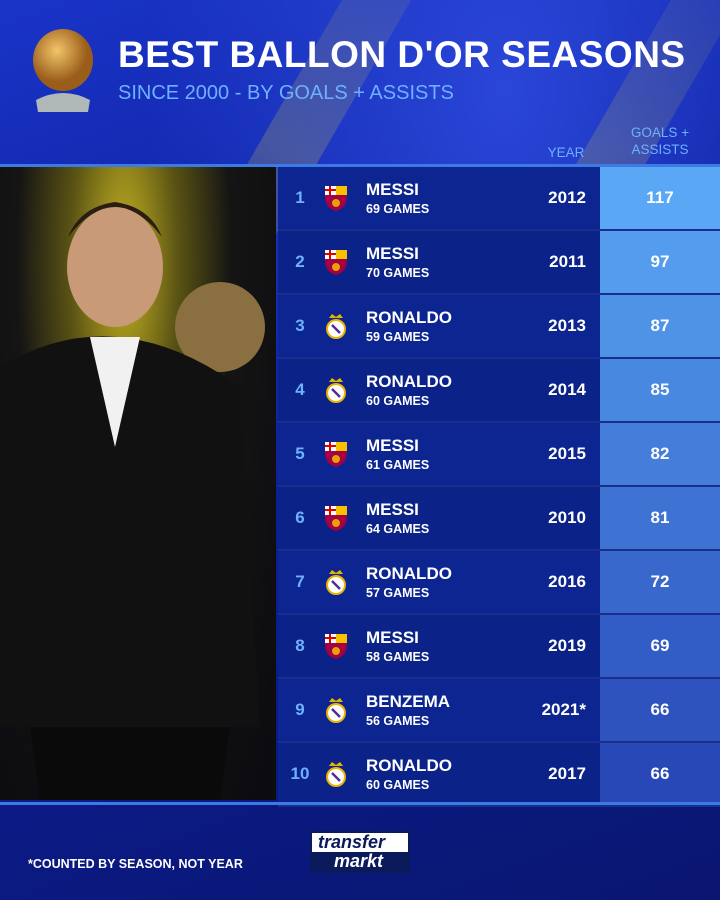 Image resolution: width=720 pixels, height=900 pixels. What do you see at coordinates (300, 773) in the screenshot?
I see `rank: 10` at bounding box center [300, 773].